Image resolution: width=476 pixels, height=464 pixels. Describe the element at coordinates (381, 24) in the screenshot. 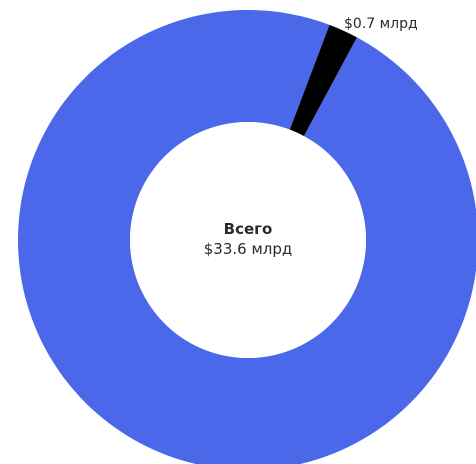

I see `slice-label: $0.7 млрд` at that location.